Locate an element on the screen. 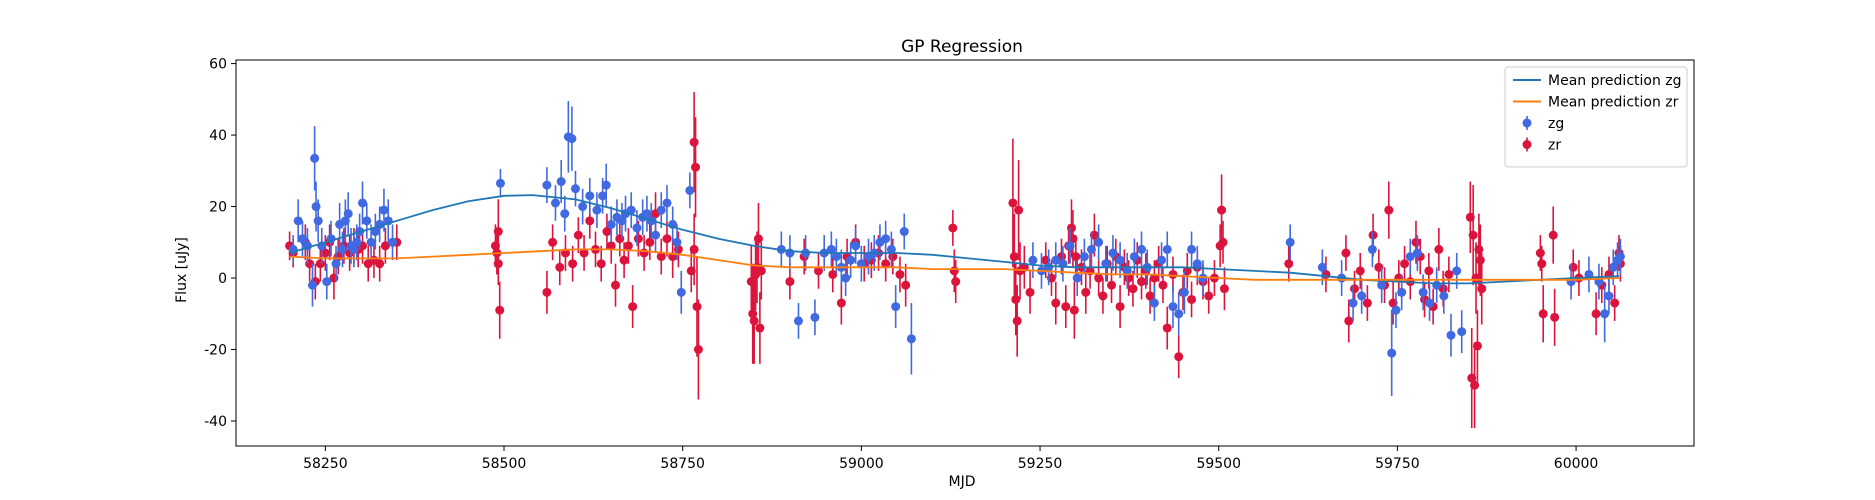  legend: Mean prediction zg Mean prediction zr zg zr is located at coordinates (1596, 117).